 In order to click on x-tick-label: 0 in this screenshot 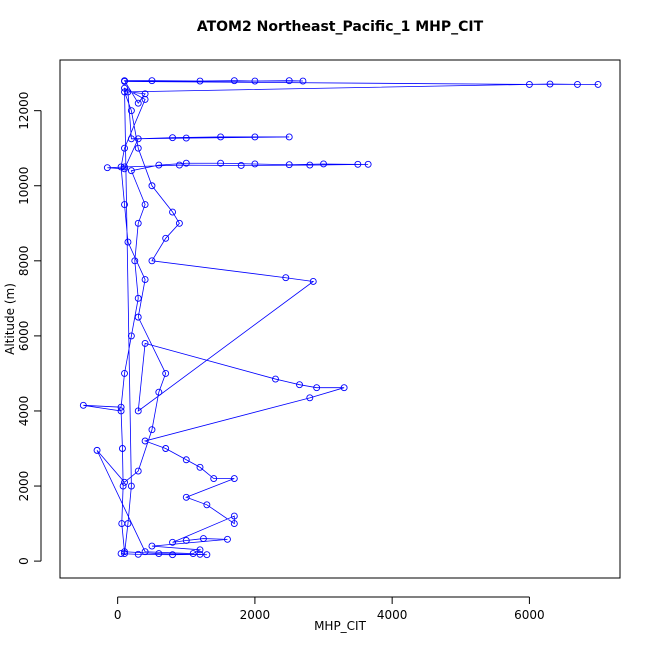, I will do `click(118, 615)`.